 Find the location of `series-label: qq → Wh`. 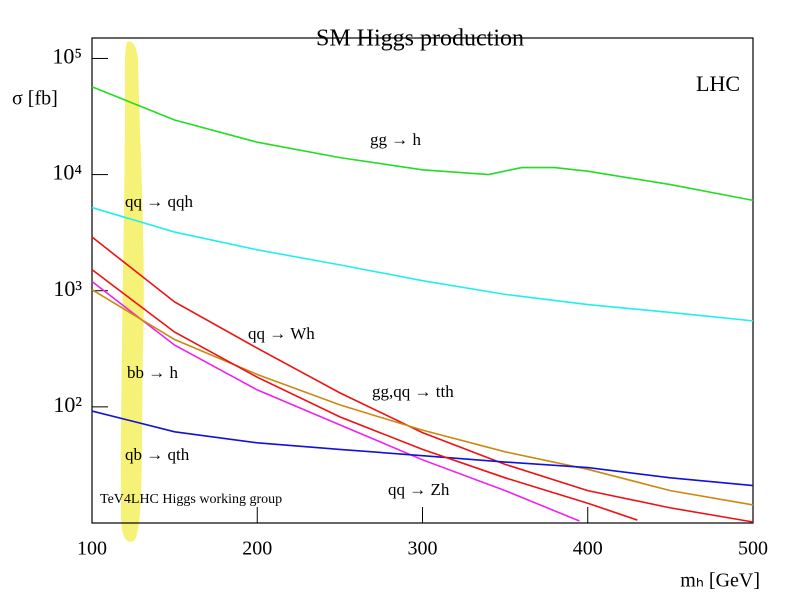

series-label: qq → Wh is located at coordinates (281, 333).